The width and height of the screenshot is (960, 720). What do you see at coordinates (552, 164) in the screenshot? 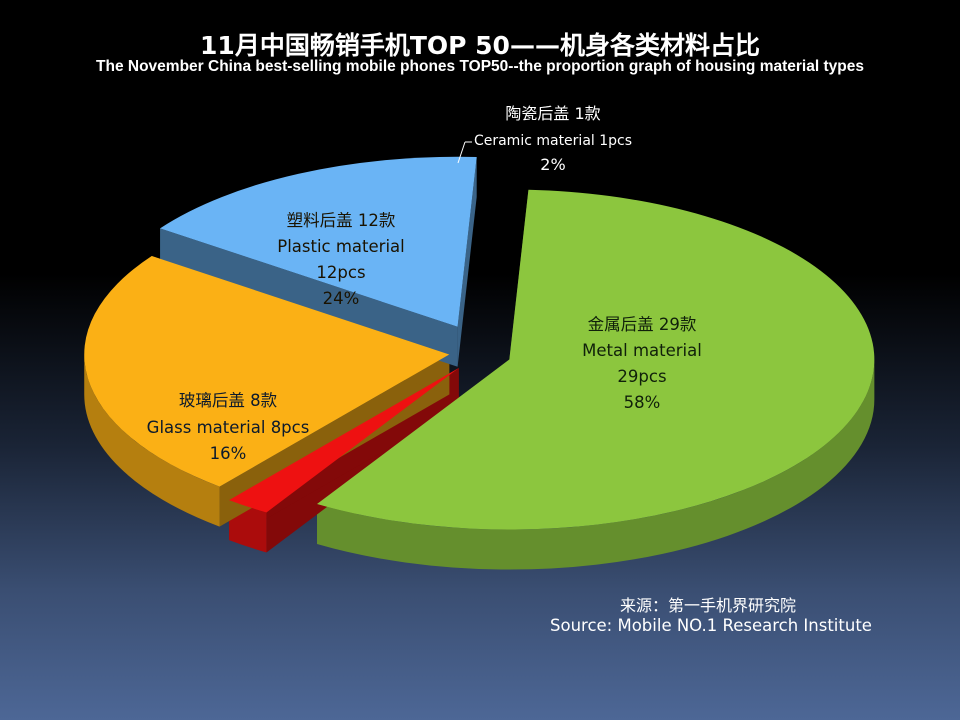
I see `ceramic-label-percent: 2%` at bounding box center [552, 164].